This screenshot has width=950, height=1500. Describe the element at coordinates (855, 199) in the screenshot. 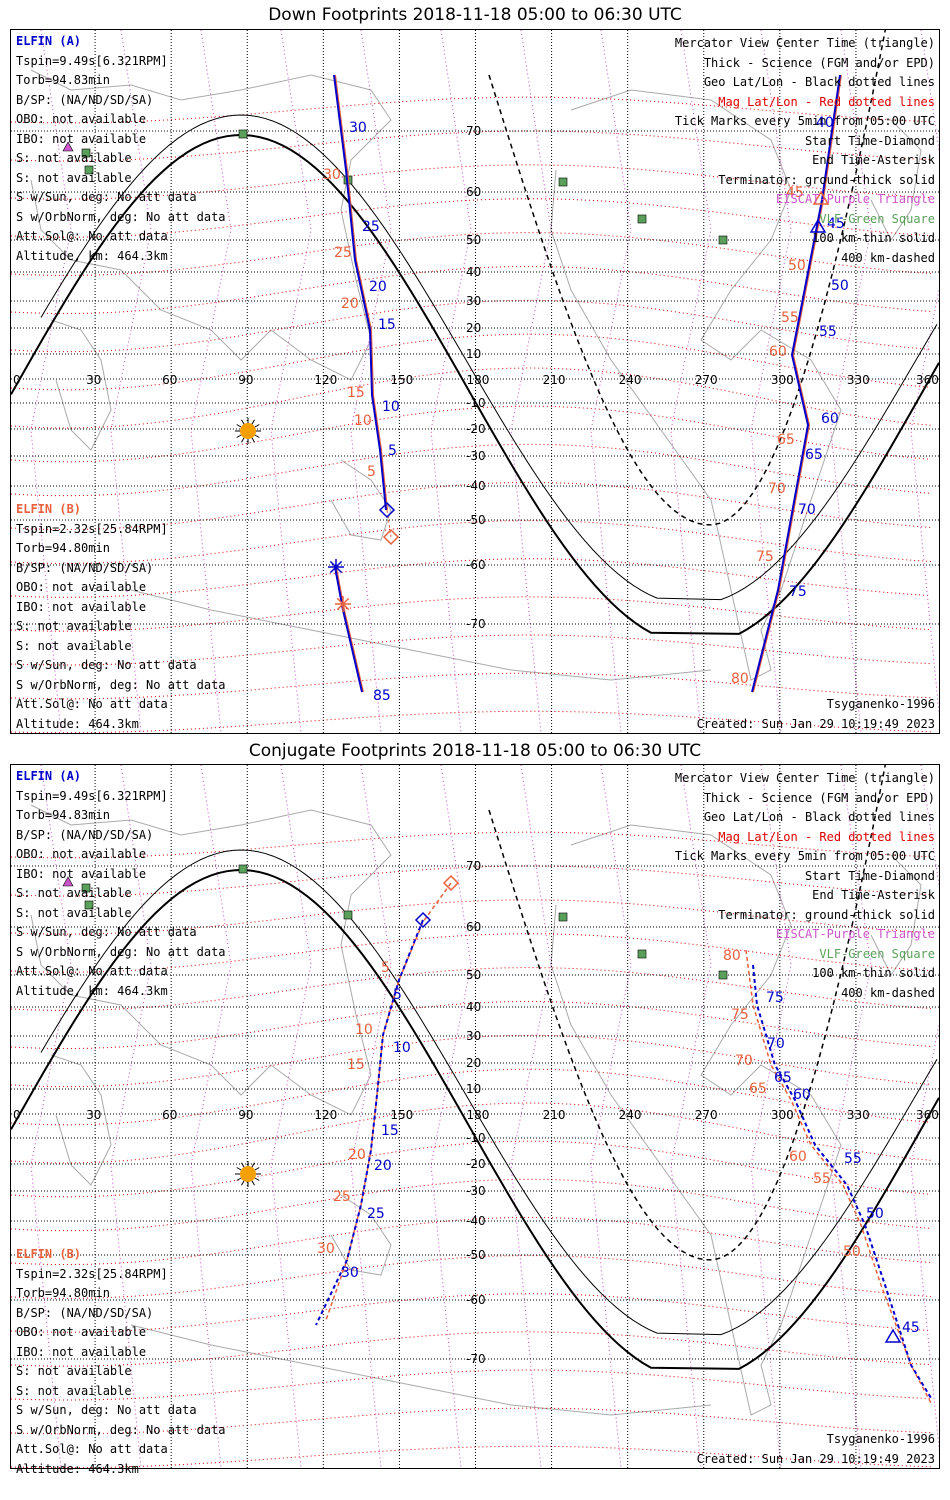

I see `legend-entry: EISCAT-Purple Triangle` at that location.